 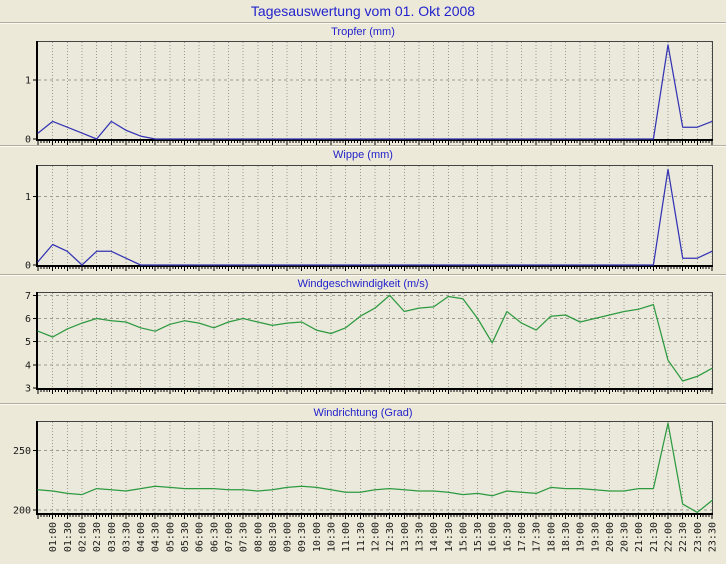 What do you see at coordinates (625, 537) in the screenshot?
I see `x-tick-label: 20:30` at bounding box center [625, 537].